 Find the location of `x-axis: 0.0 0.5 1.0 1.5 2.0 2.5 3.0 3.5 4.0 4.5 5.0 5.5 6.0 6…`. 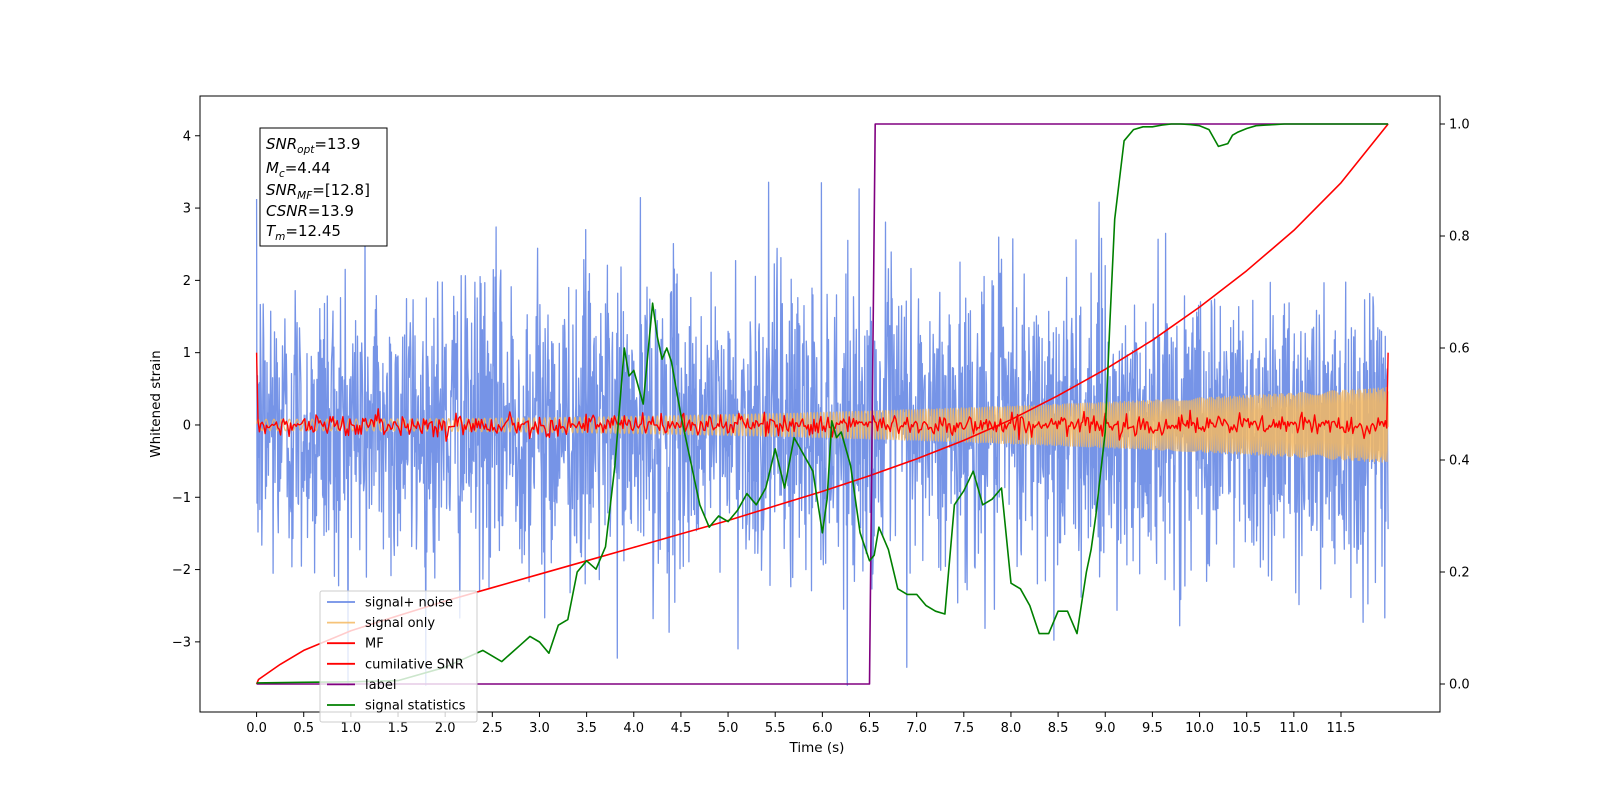

x-axis: 0.0 0.5 1.0 1.5 2.0 2.5 3.0 3.5 4.0 4.5 5.0 5.5 6.0 6… is located at coordinates (800, 724).